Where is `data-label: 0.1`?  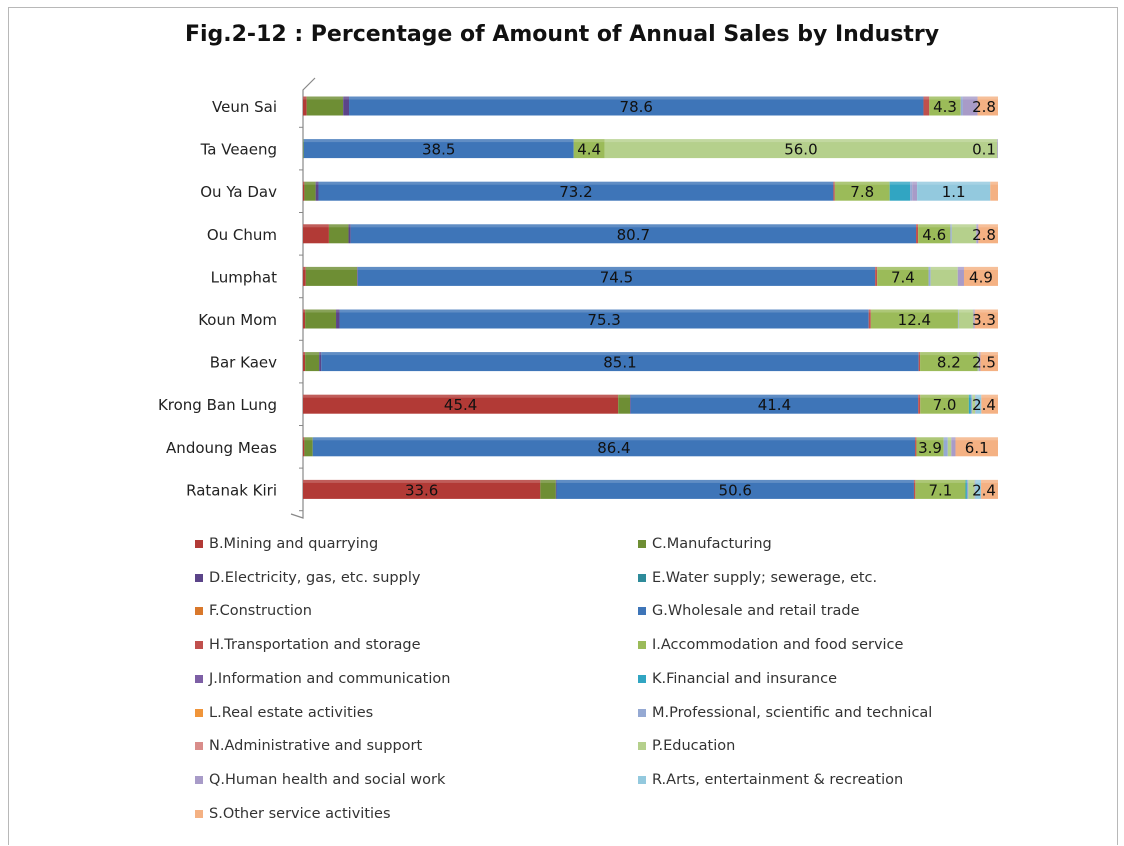
data-label: 0.1 is located at coordinates (984, 150).